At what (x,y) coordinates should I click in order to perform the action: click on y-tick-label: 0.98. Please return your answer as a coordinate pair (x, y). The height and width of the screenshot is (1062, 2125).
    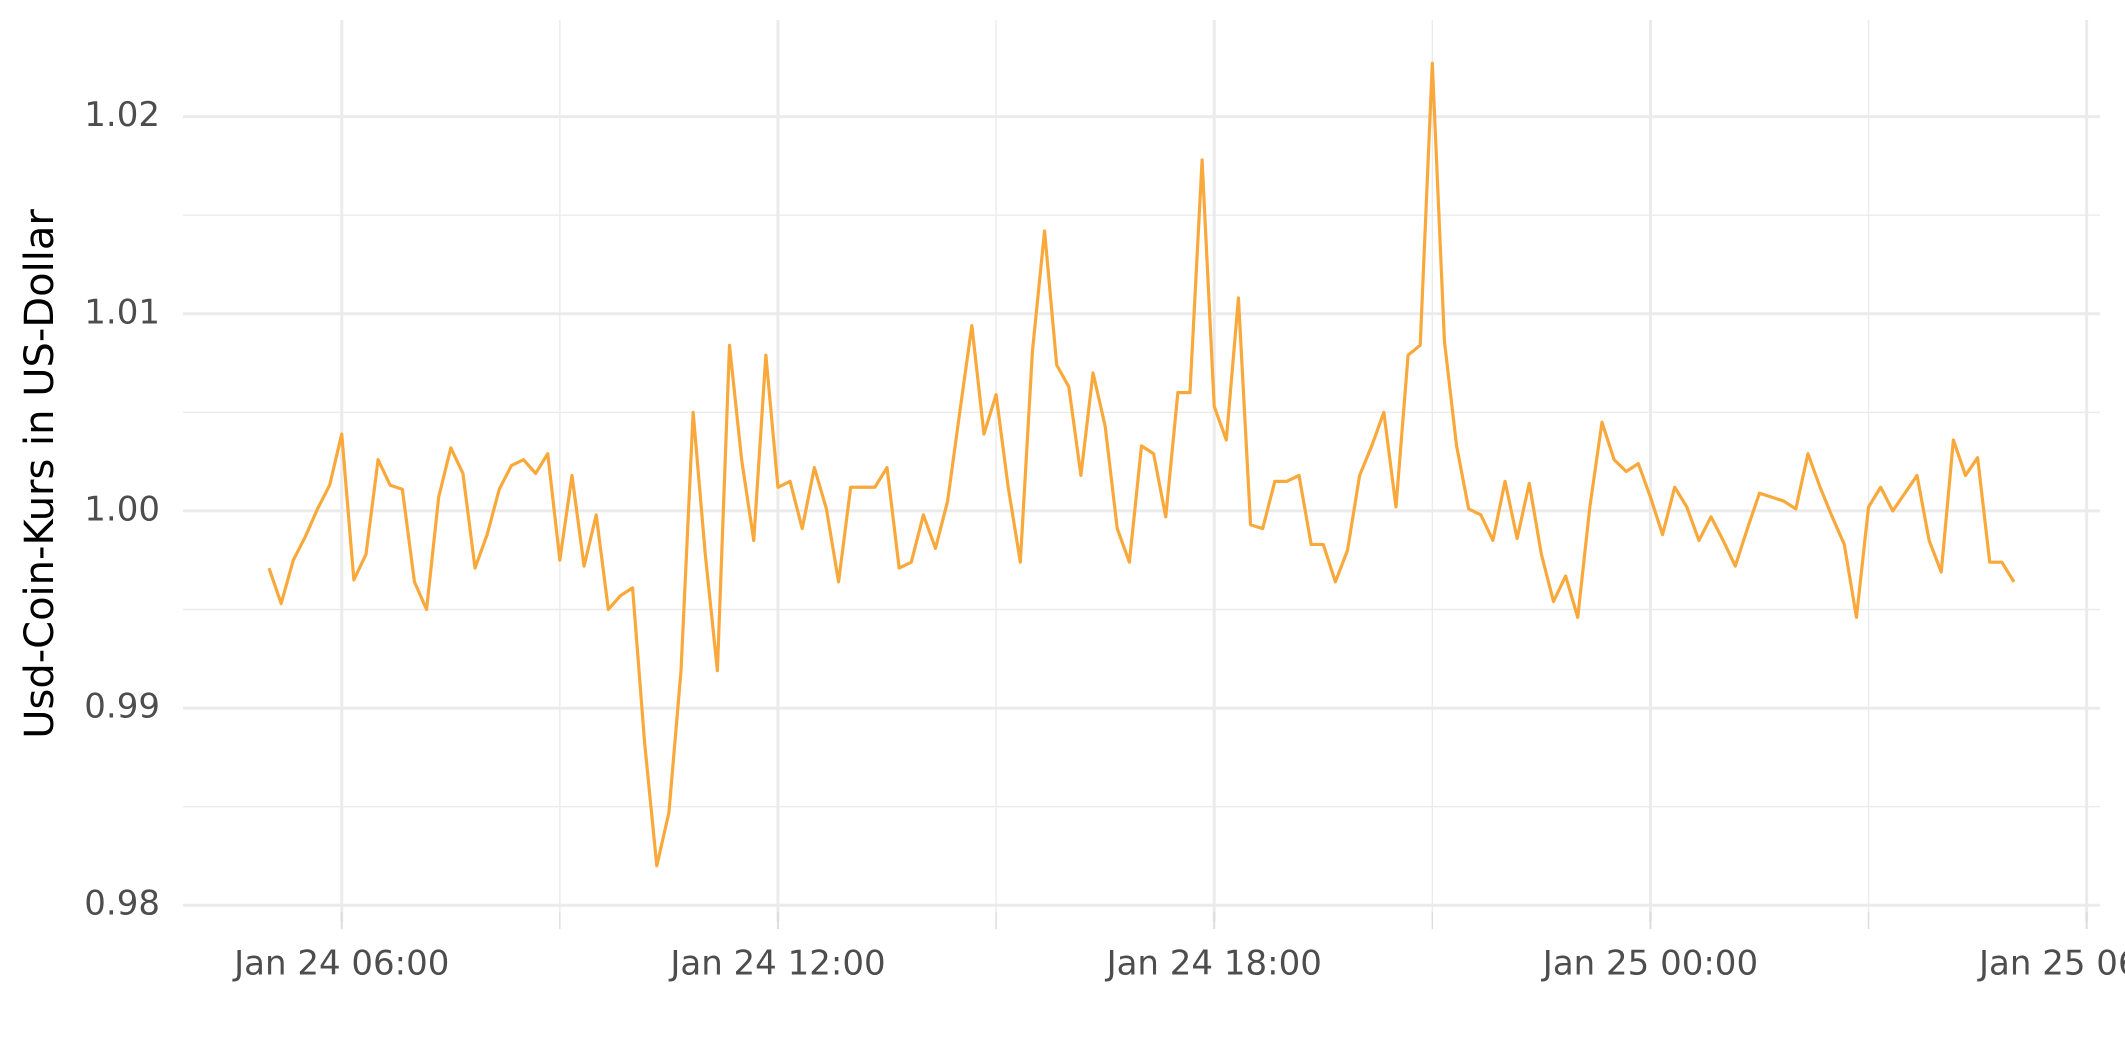
    Looking at the image, I should click on (122, 904).